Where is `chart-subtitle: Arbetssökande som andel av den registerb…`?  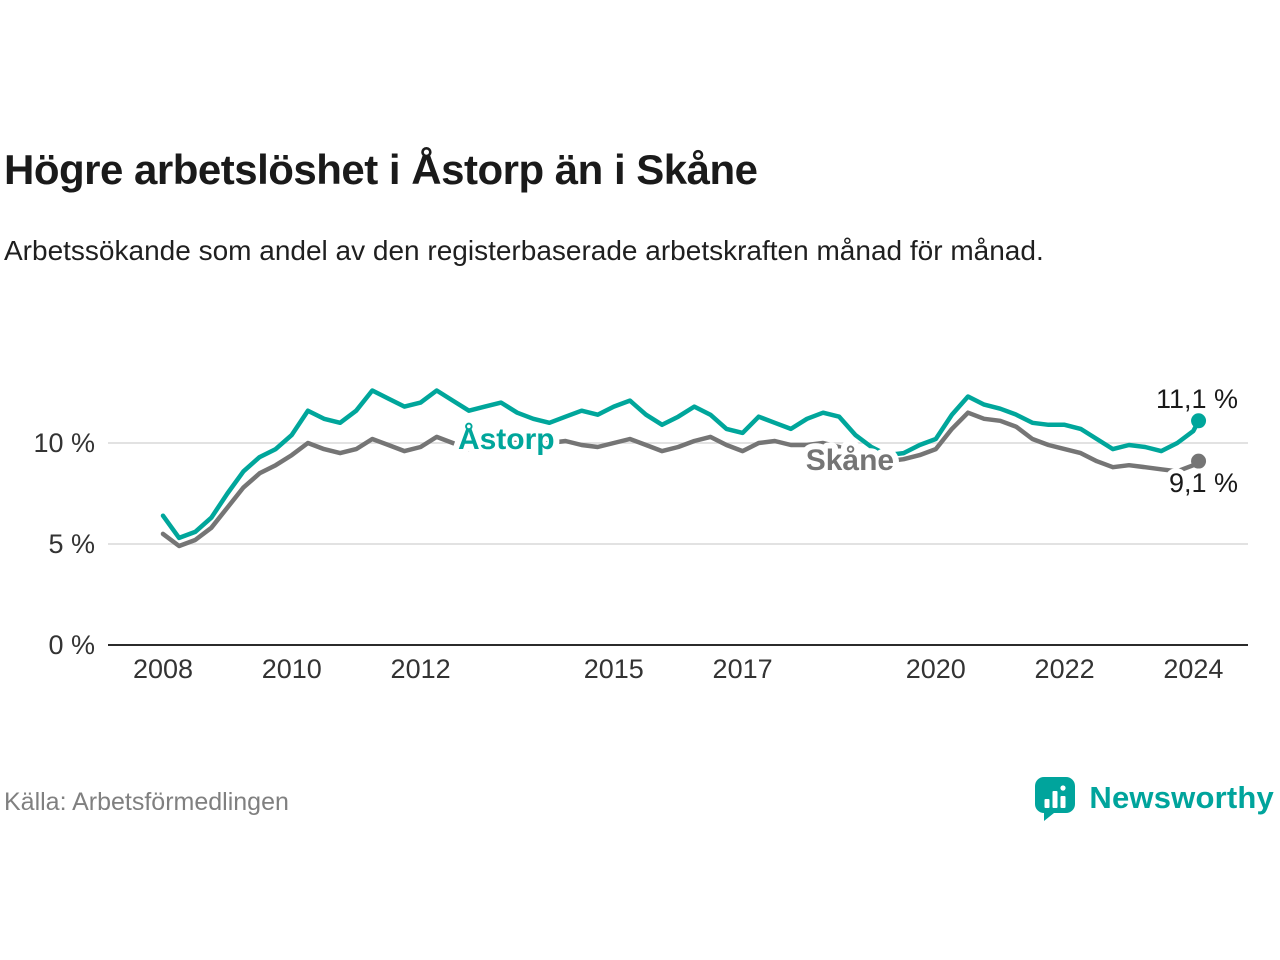 chart-subtitle: Arbetssökande som andel av den registerb… is located at coordinates (524, 250).